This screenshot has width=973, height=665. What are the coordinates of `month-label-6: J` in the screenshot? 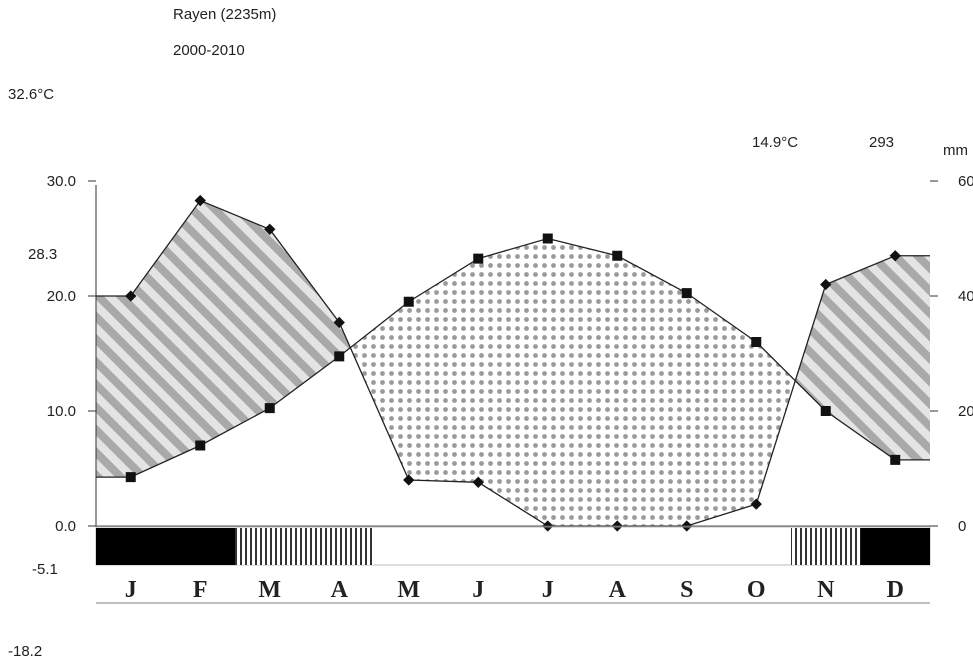 It's located at (548, 590).